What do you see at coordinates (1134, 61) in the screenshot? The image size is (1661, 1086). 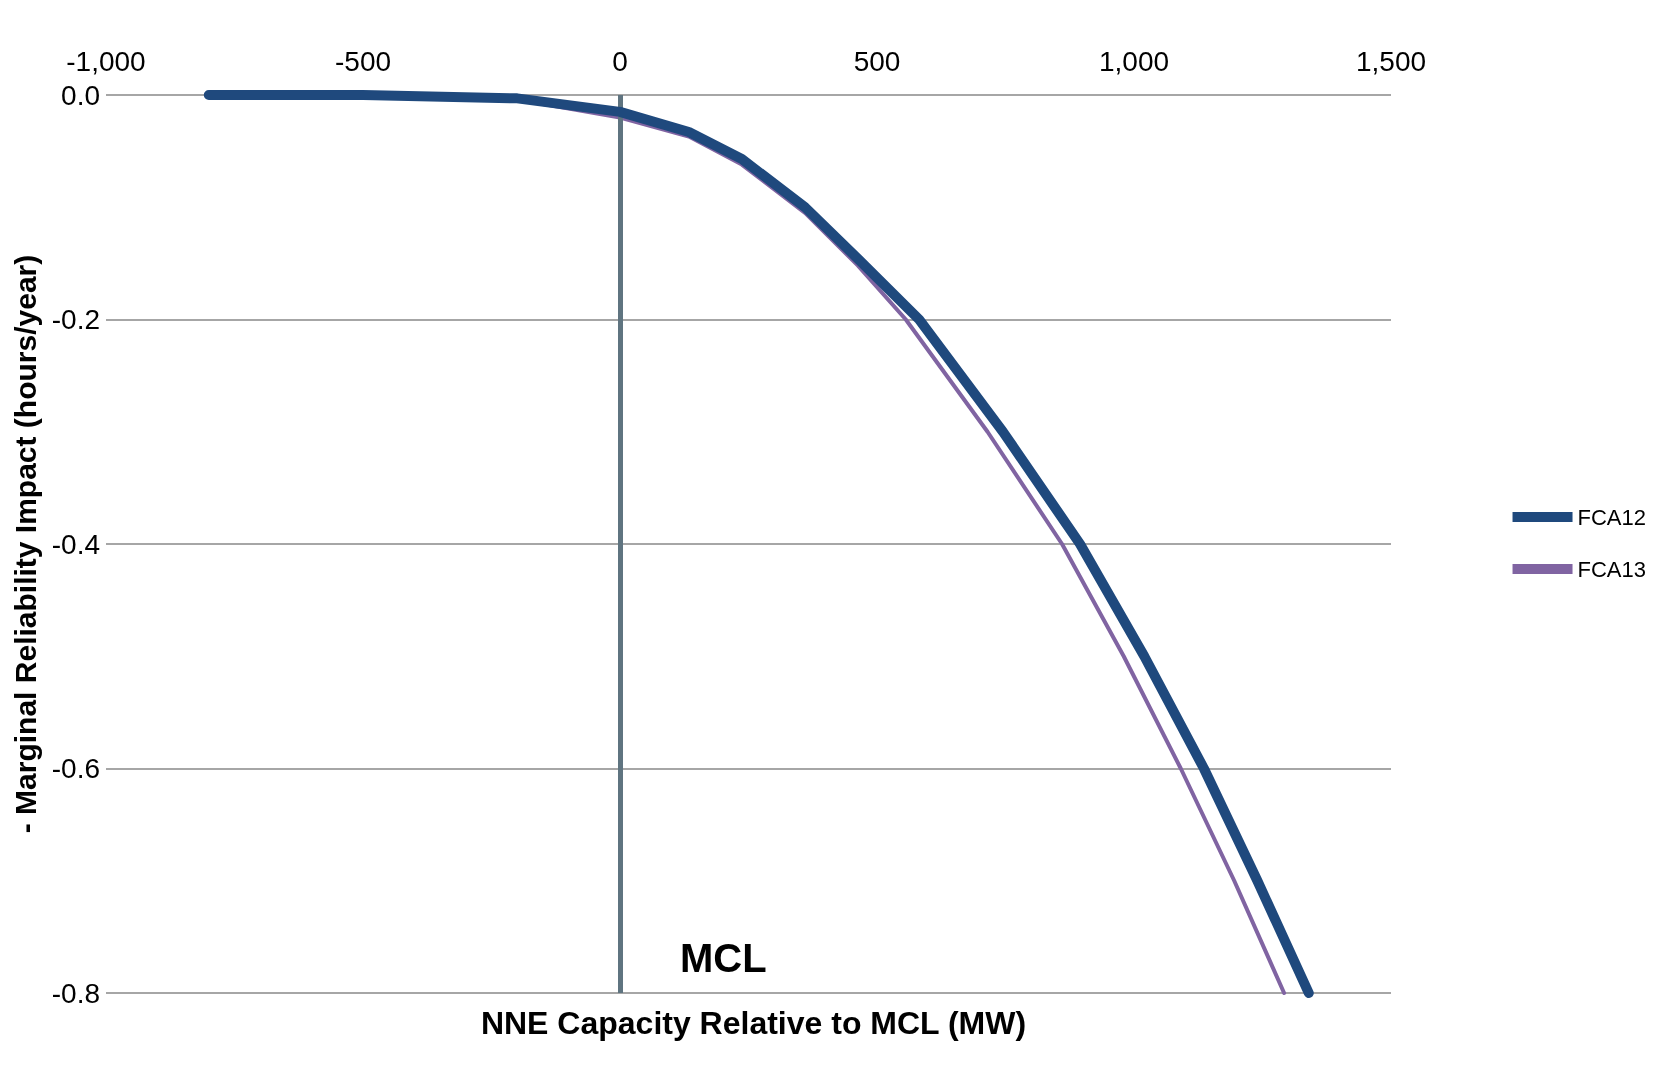 I see `x-tick-label: 1,000` at bounding box center [1134, 61].